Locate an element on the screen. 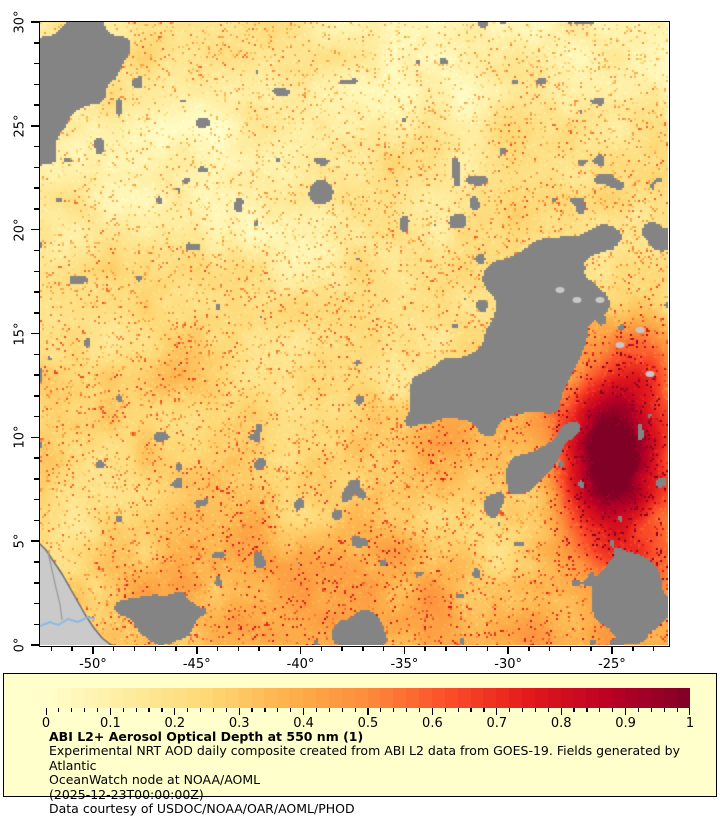  colorbar-ticks: 0 0.1 0.2 0.3 0.4 0.5 0.6 0.7 0.8 0.9 1 is located at coordinates (368, 723).